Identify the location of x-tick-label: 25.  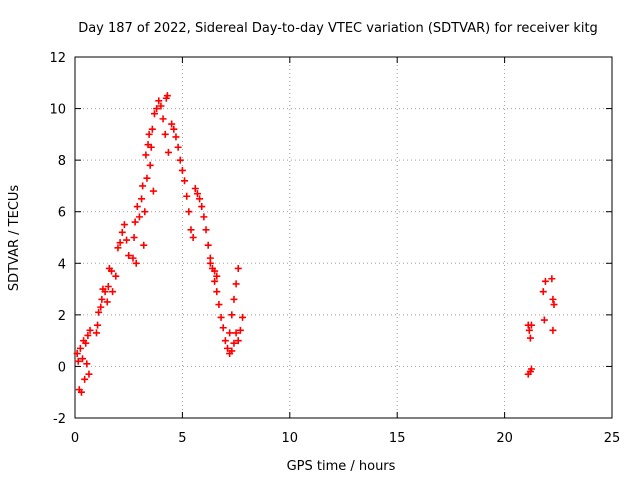
(612, 438).